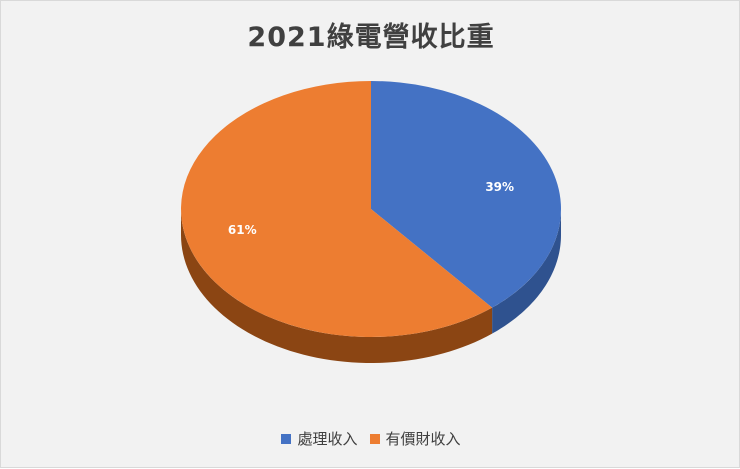 The width and height of the screenshot is (740, 469). What do you see at coordinates (371, 37) in the screenshot?
I see `chart-title: 2021綠電營收比重` at bounding box center [371, 37].